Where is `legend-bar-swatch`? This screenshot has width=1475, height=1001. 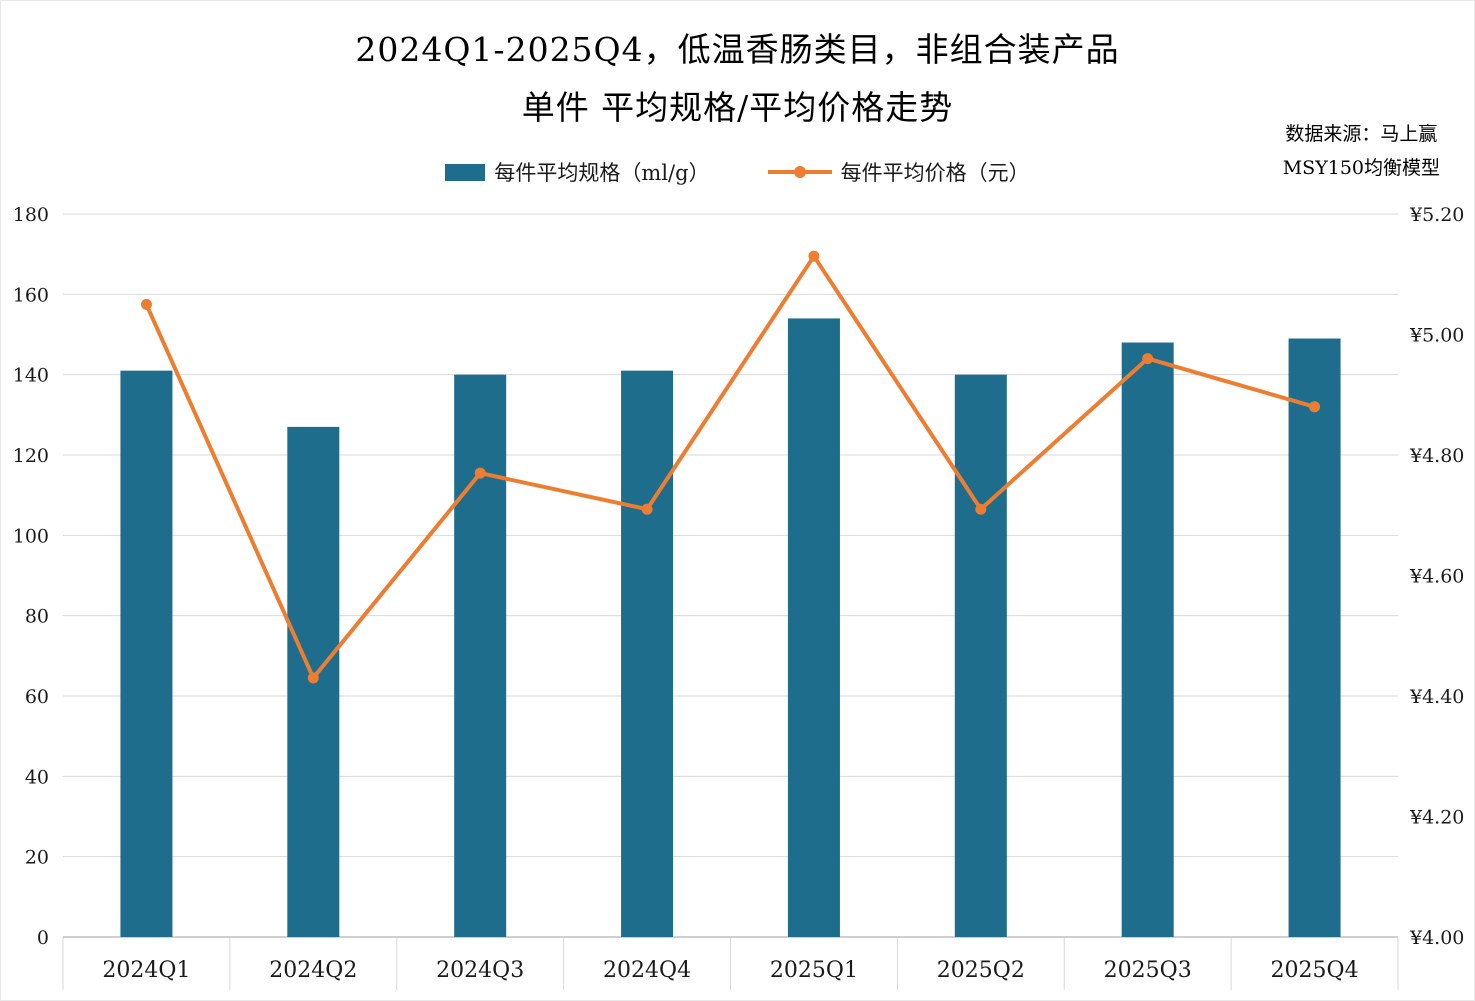
legend-bar-swatch is located at coordinates (465, 172).